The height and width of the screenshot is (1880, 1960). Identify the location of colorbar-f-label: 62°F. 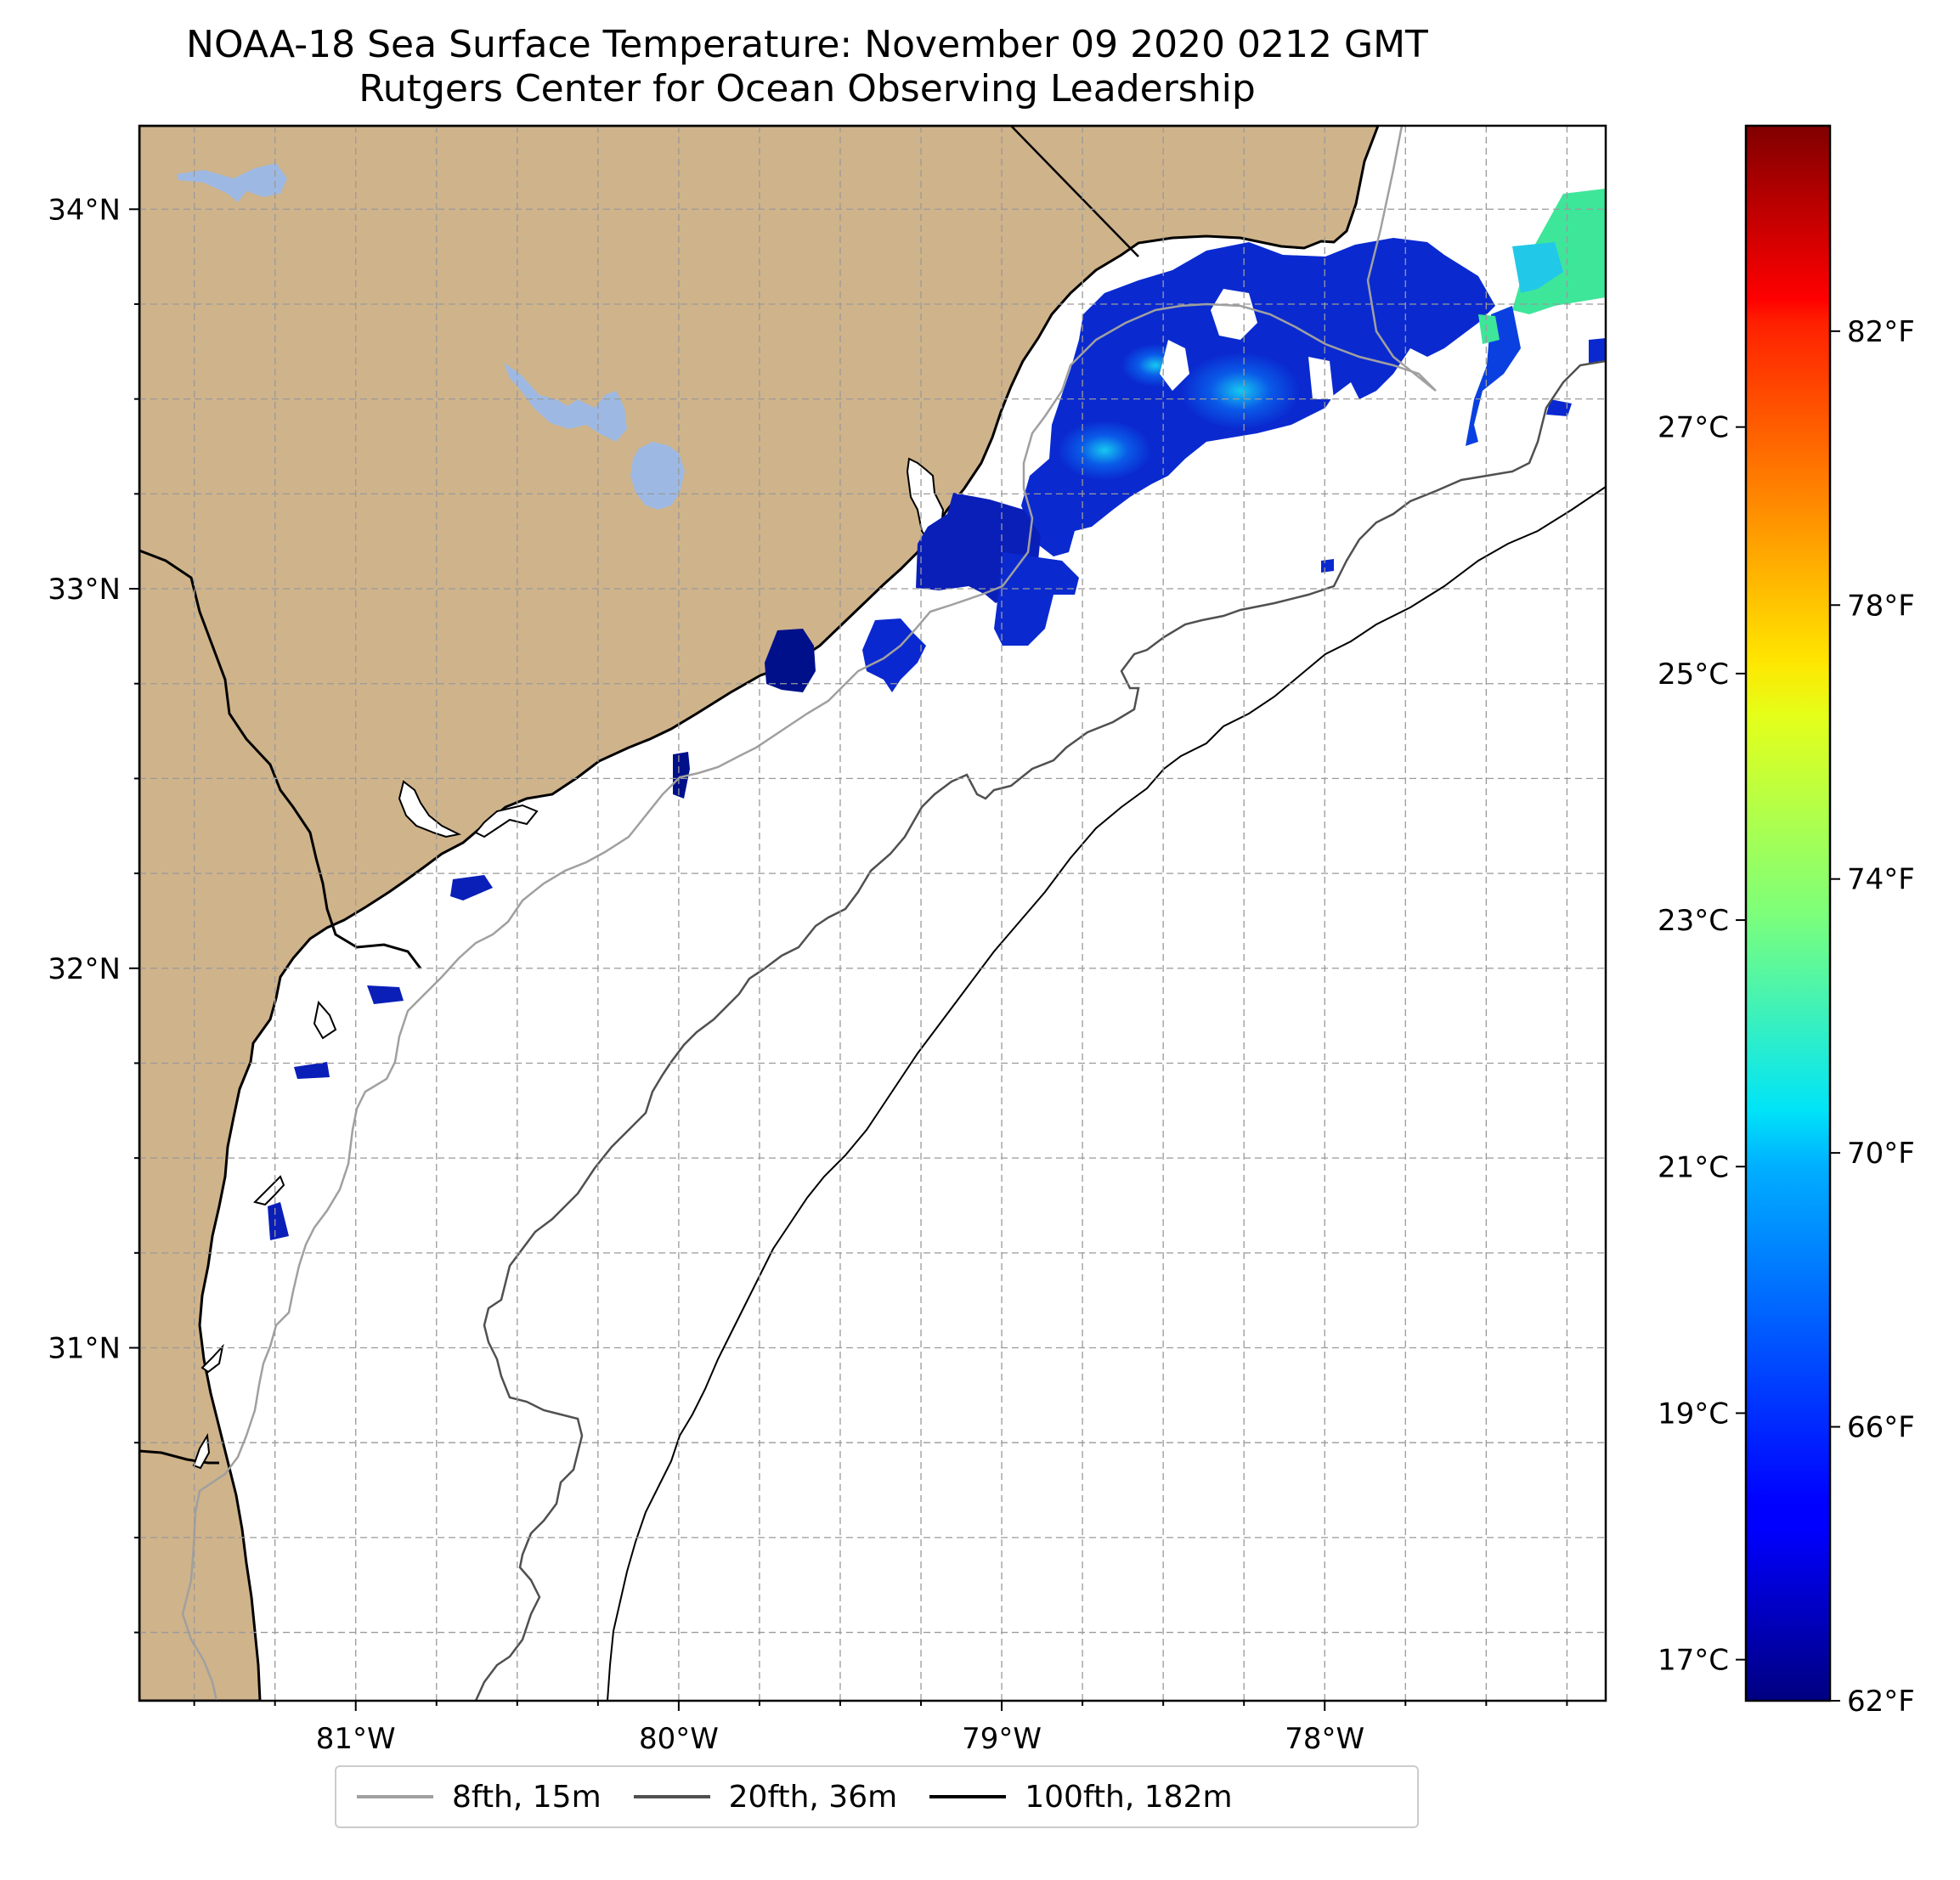
(1881, 1702).